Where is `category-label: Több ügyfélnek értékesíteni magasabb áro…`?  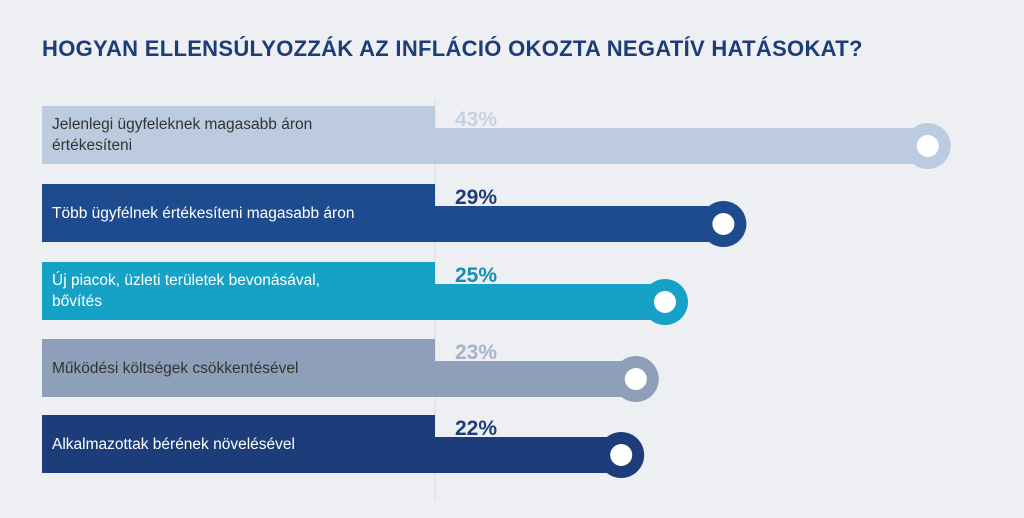
category-label: Több ügyfélnek értékesíteni magasabb áro… is located at coordinates (238, 213).